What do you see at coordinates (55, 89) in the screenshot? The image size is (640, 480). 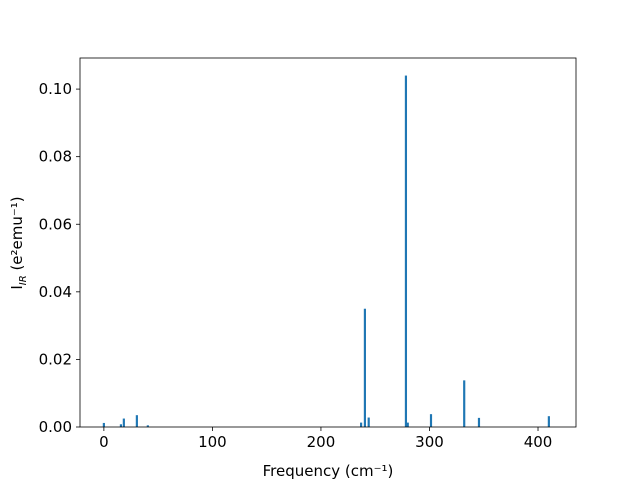 I see `y-tick-label: 0.10` at bounding box center [55, 89].